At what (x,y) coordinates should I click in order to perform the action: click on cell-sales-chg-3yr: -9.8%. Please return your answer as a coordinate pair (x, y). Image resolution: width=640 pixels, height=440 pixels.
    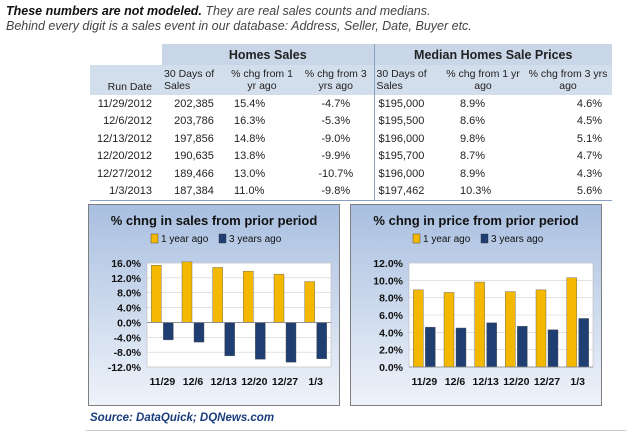
    Looking at the image, I should click on (336, 191).